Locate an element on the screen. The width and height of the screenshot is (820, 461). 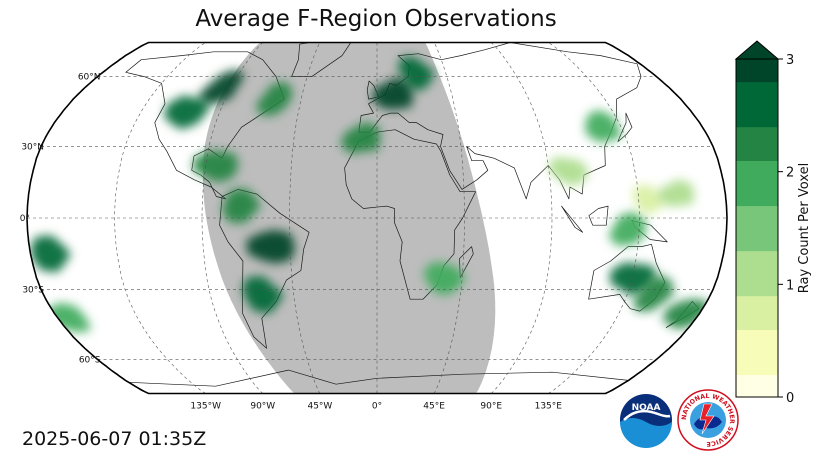
lon-label: 135°E is located at coordinates (549, 407).